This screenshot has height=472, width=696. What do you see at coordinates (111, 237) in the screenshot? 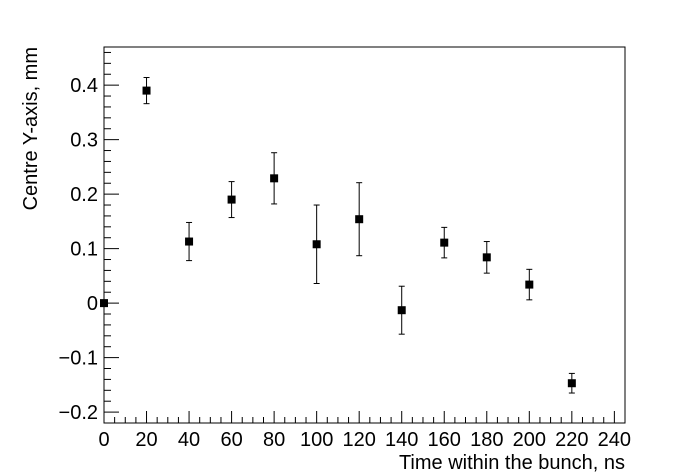
I see `y-axis-ticks` at bounding box center [111, 237].